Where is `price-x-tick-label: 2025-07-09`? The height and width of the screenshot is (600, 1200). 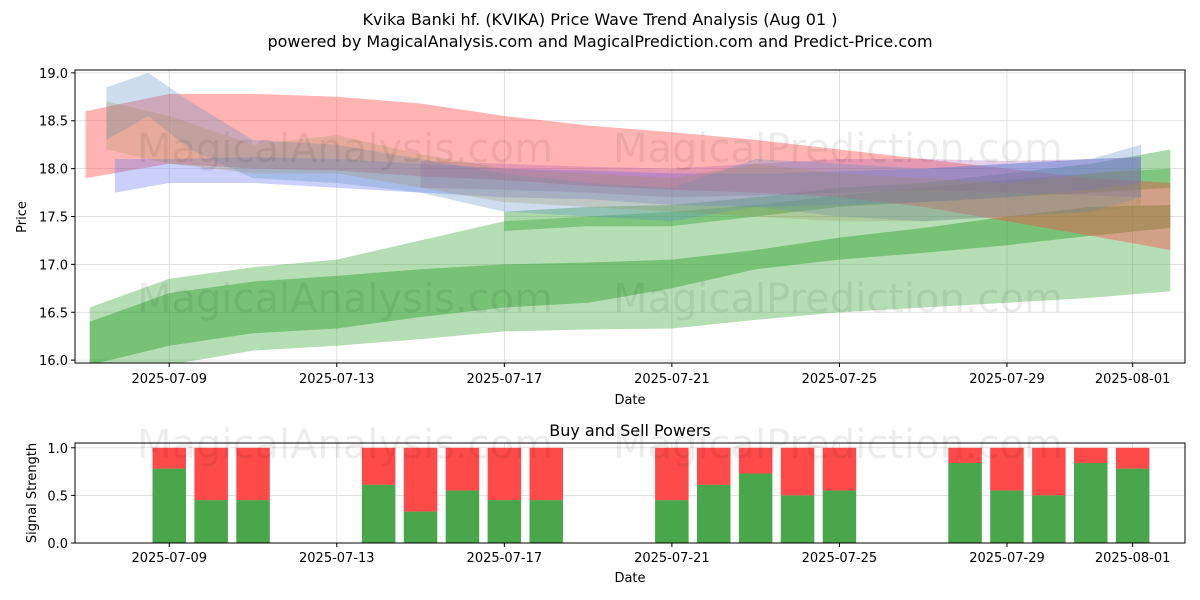 price-x-tick-label: 2025-07-09 is located at coordinates (169, 379).